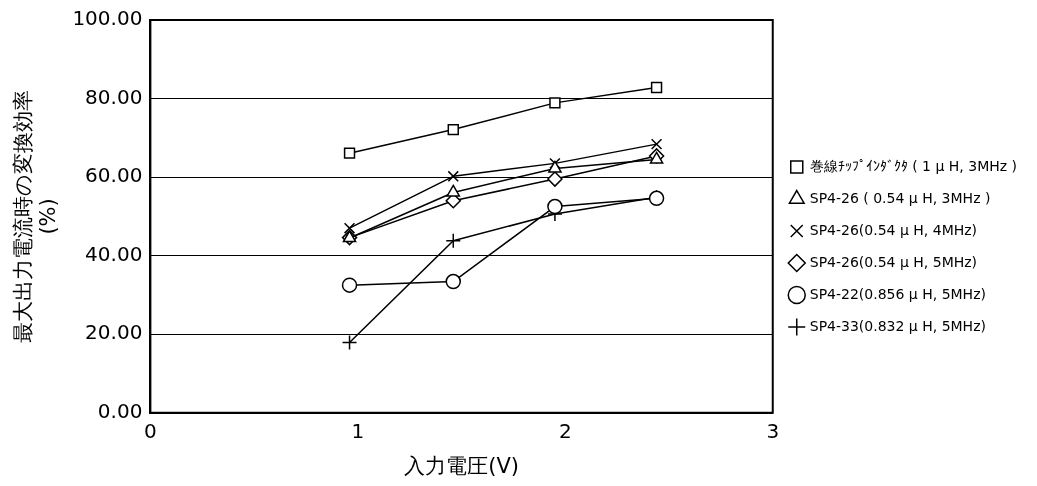 This screenshot has height=486, width=1037. What do you see at coordinates (114, 332) in the screenshot?
I see `y-tick-label: 20.00` at bounding box center [114, 332].